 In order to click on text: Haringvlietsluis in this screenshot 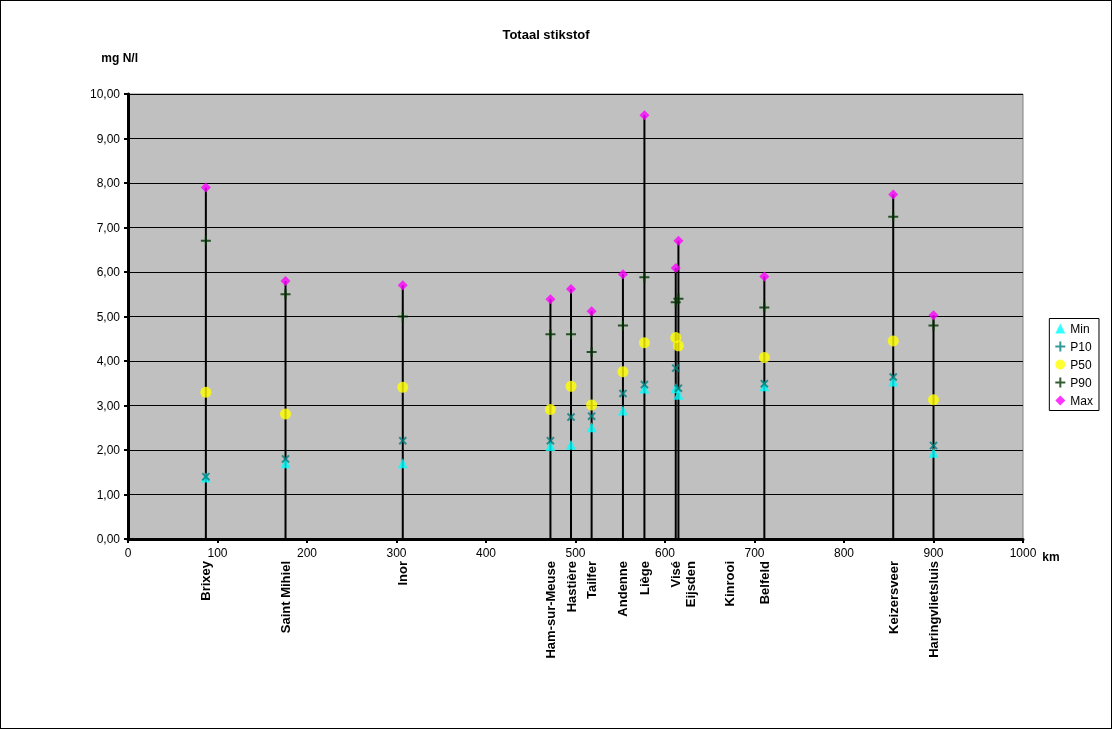, I will do `click(933, 609)`.